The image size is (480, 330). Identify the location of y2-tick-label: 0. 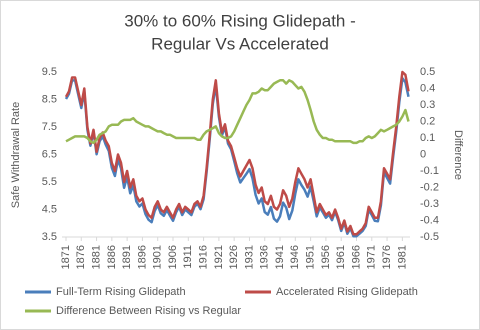
(423, 154).